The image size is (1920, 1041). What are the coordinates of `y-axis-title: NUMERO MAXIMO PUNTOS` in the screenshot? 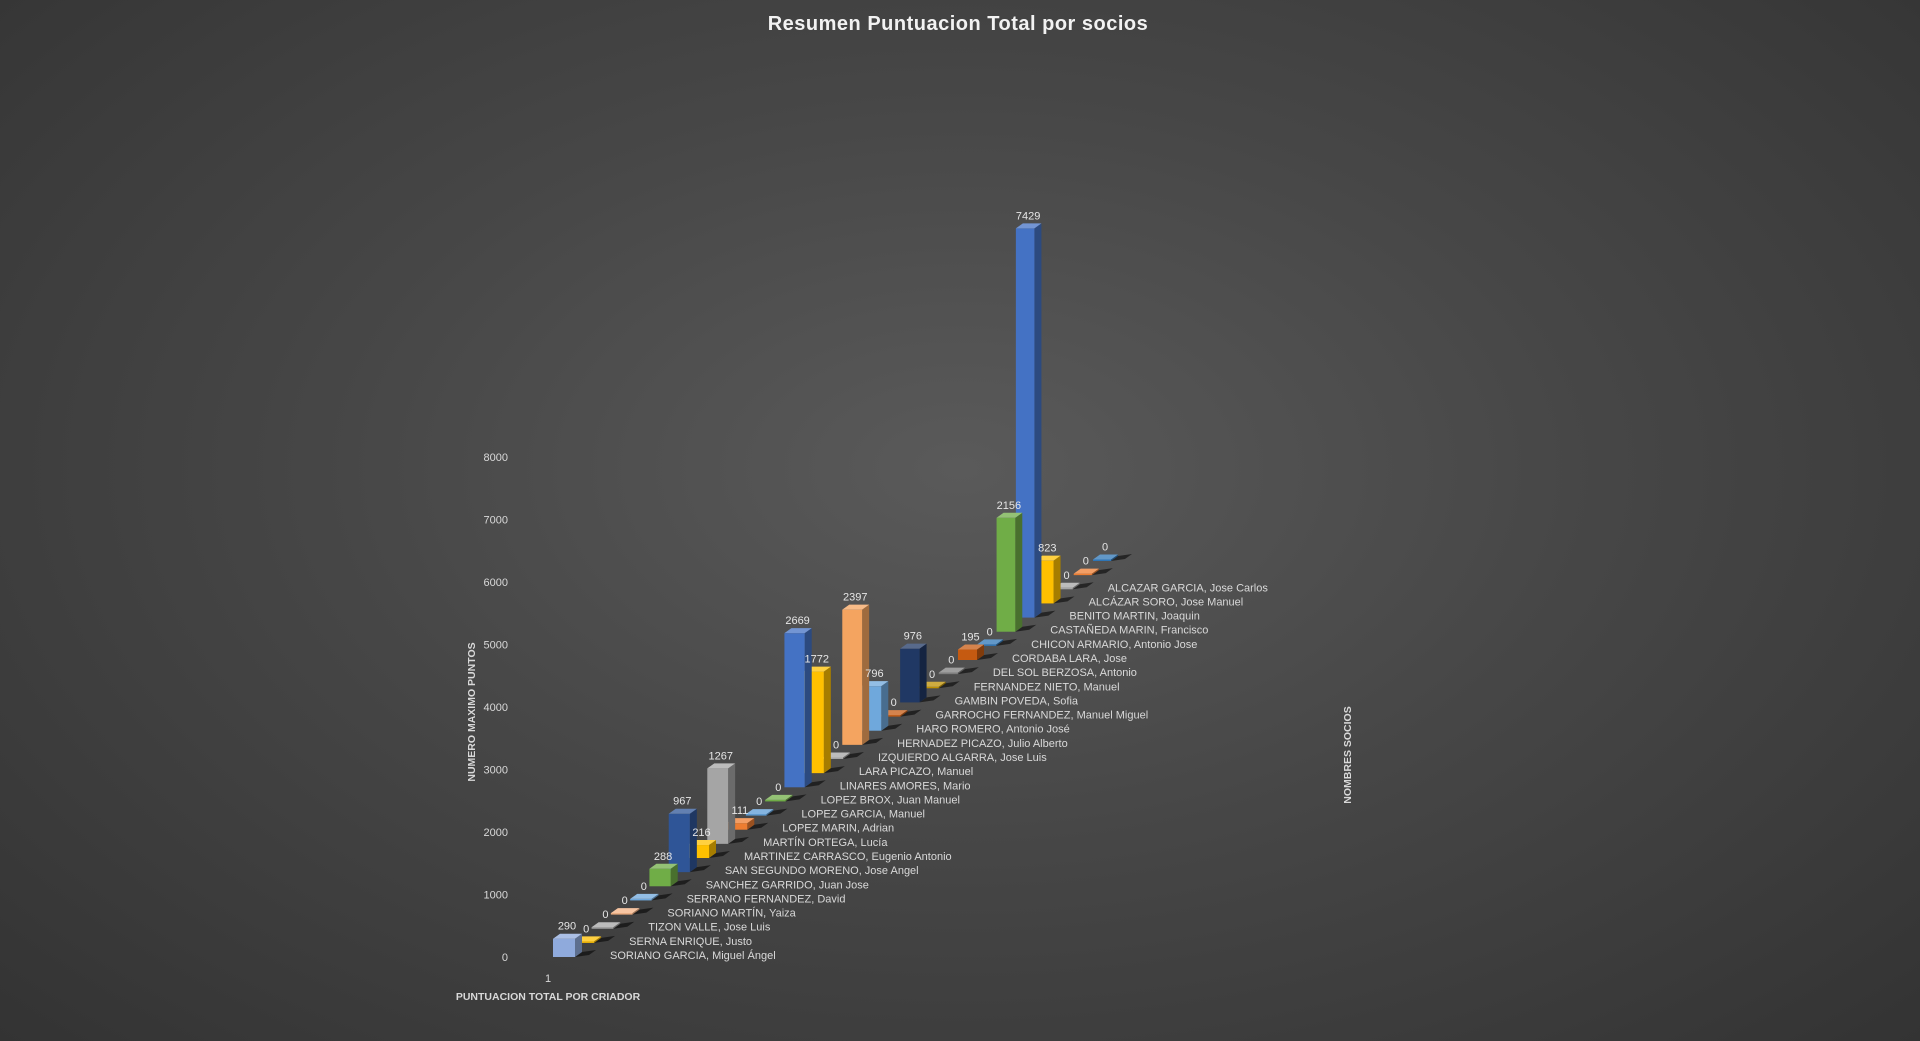 It's located at (472, 711).